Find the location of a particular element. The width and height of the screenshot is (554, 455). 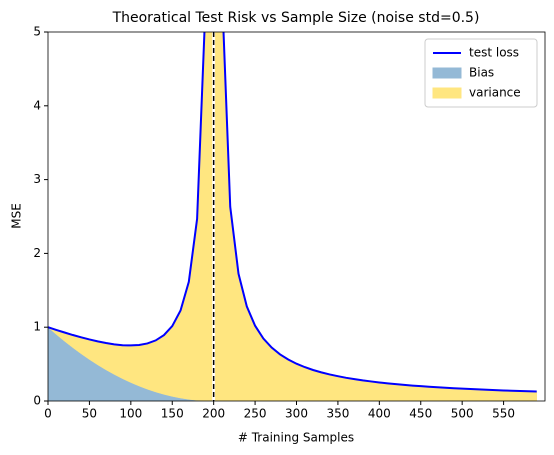

x-tick-label: 50 is located at coordinates (89, 414).